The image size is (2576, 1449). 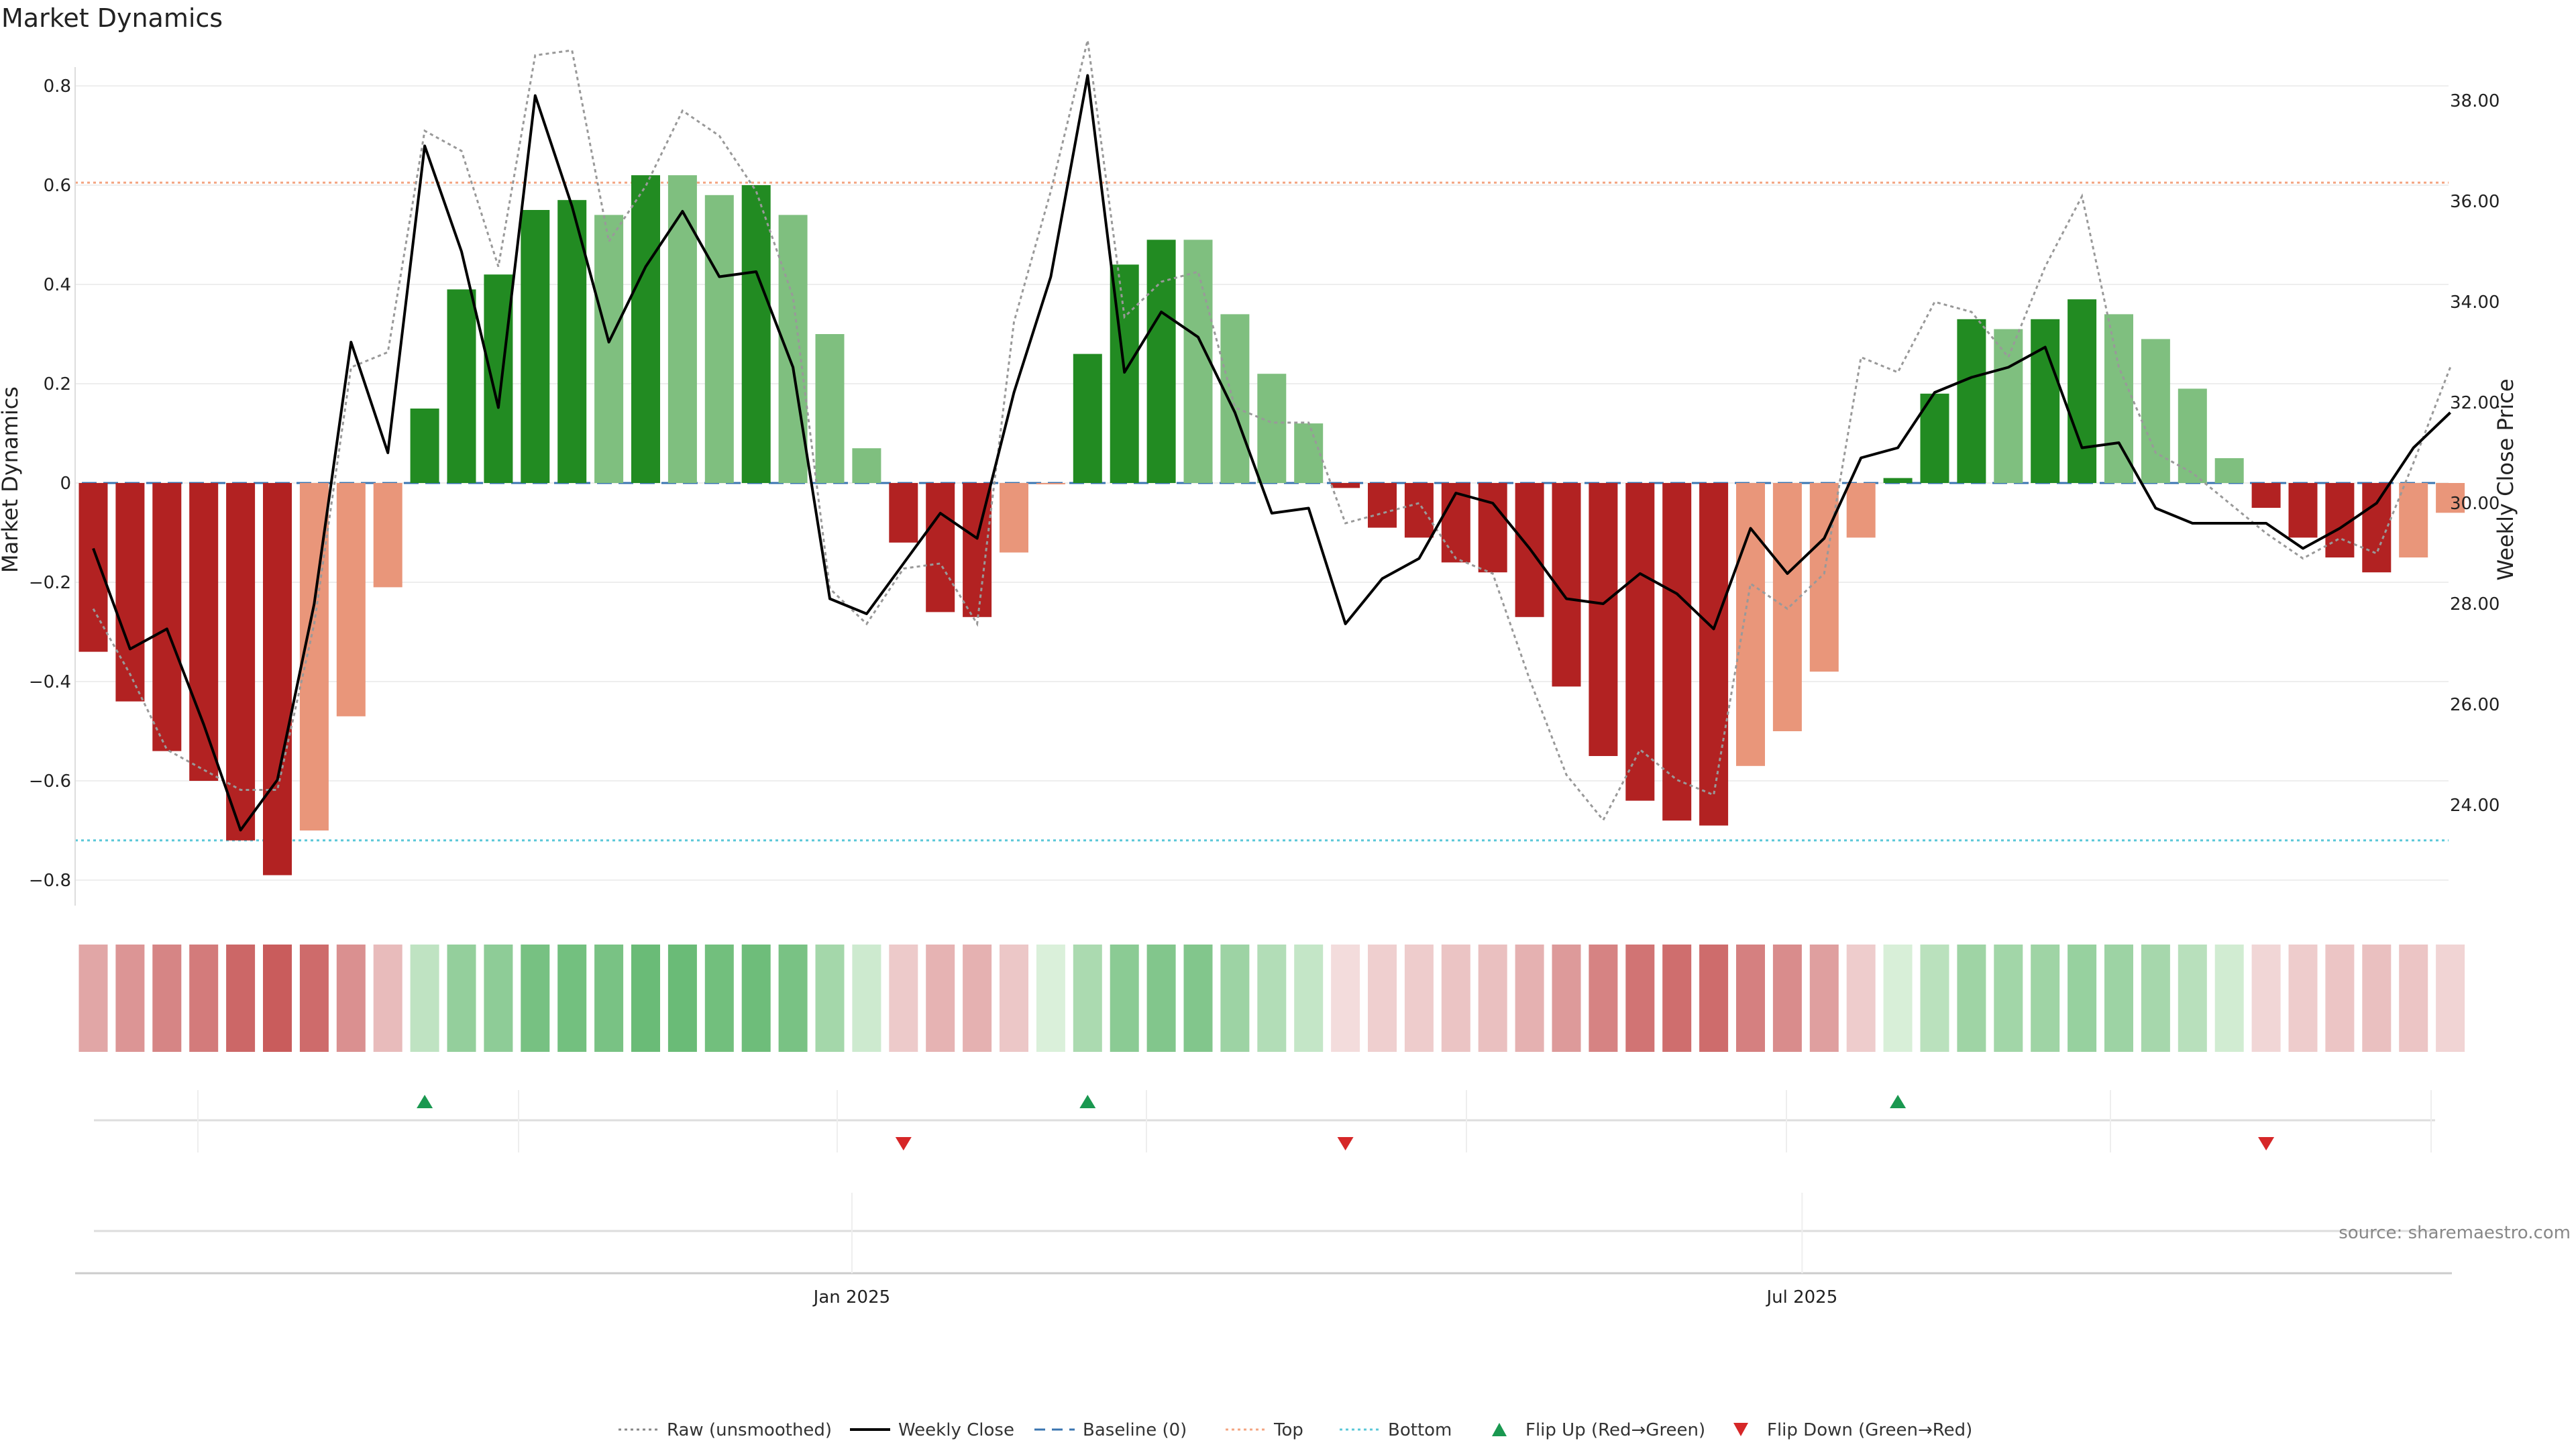 What do you see at coordinates (50, 483) in the screenshot?
I see `y-axis-left: −0.8 −0.6 −0.4 −0.2 0 0.2 0.4 0.6 0.8` at bounding box center [50, 483].